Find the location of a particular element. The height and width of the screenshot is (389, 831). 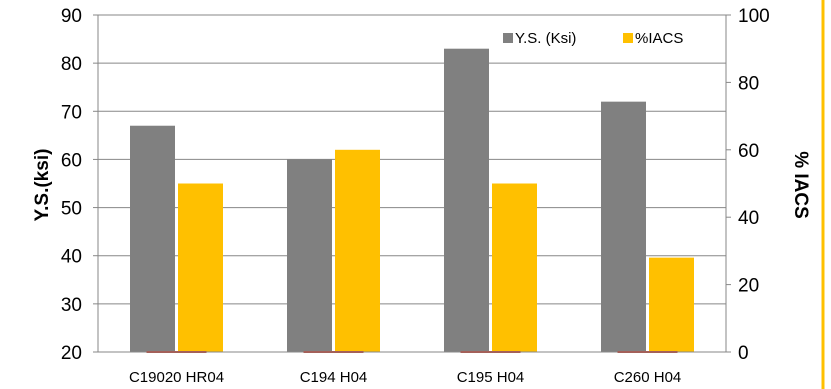

legend: Y.S. (Ksi) %IACS is located at coordinates (593, 38).